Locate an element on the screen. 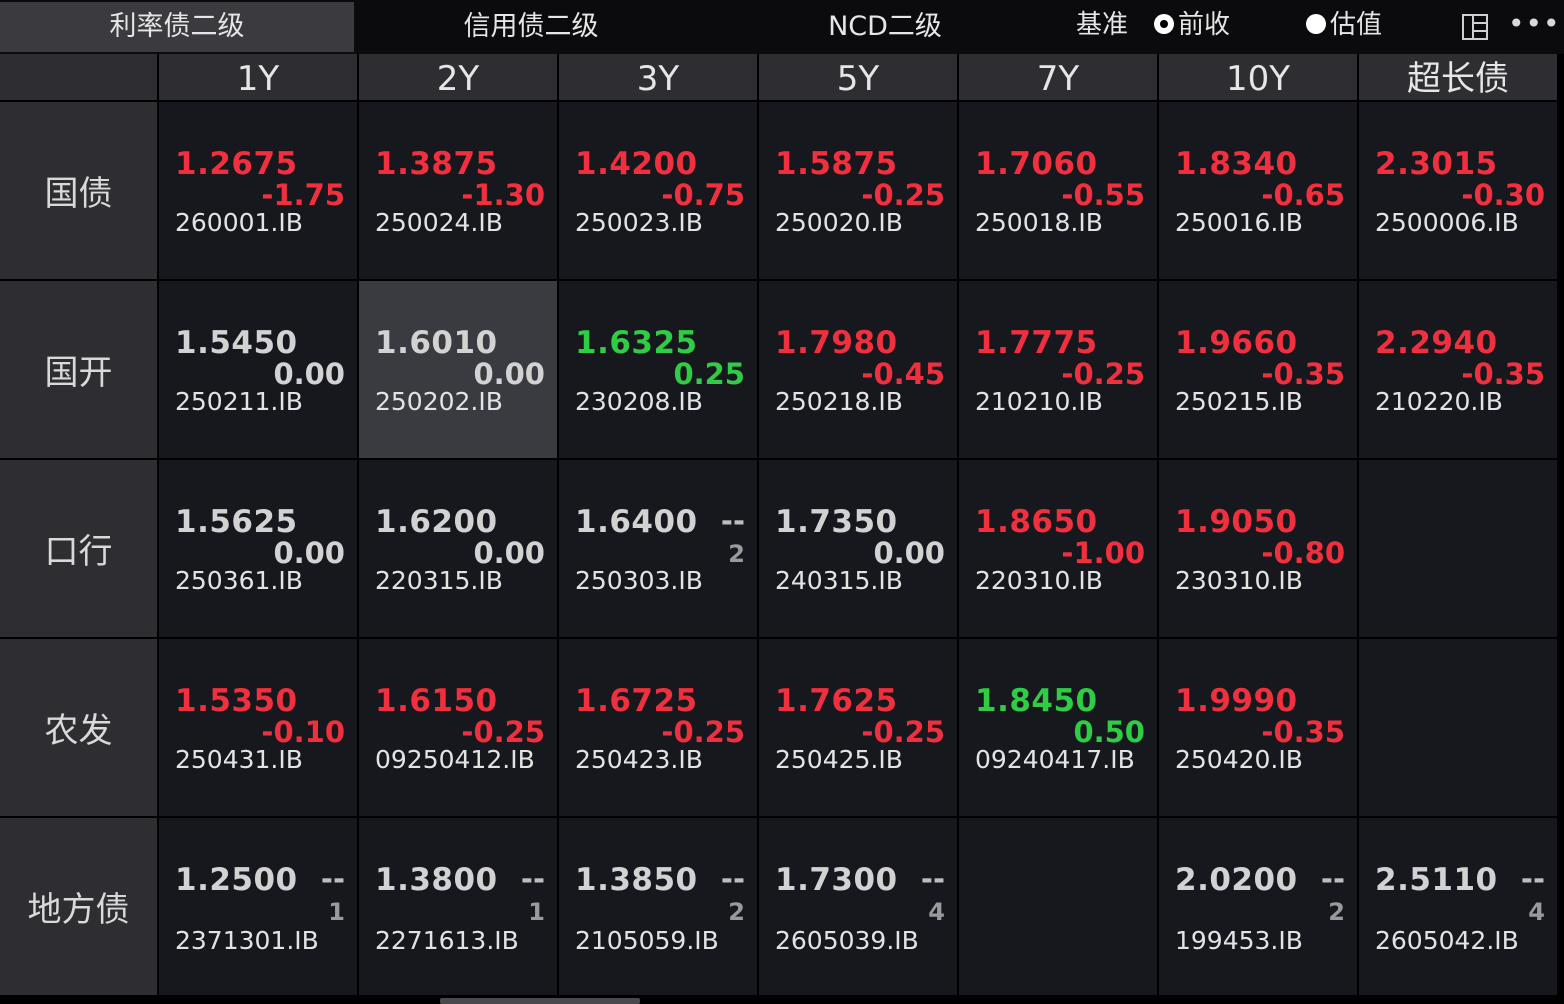  yield-cell: 1.6200 0.00 220315.IB is located at coordinates (458, 548).